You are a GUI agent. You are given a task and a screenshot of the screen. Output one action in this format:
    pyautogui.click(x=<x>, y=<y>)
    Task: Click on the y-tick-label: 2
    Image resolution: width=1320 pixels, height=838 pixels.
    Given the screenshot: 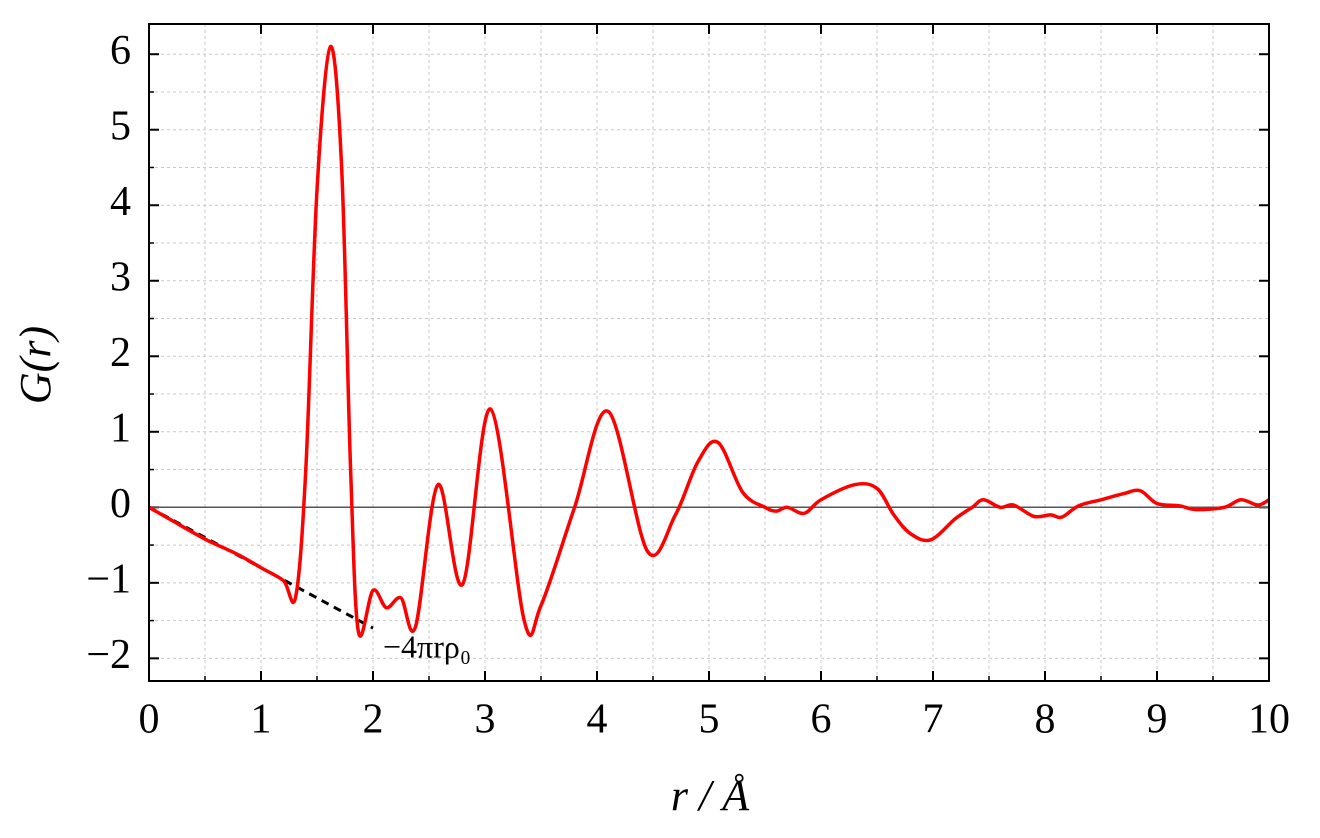 What is the action you would take?
    pyautogui.click(x=120, y=353)
    